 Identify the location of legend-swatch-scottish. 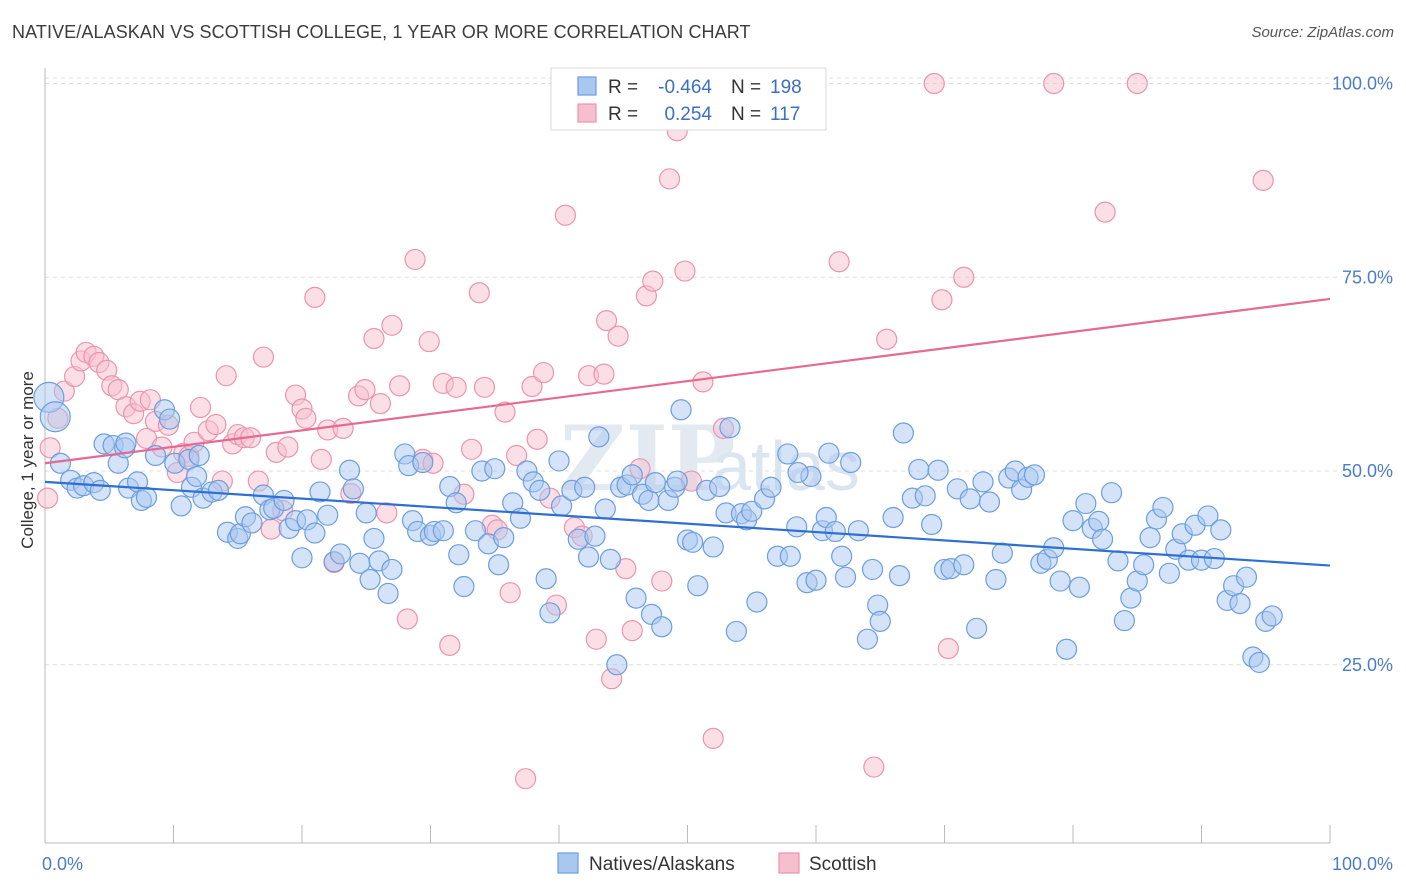
(587, 113).